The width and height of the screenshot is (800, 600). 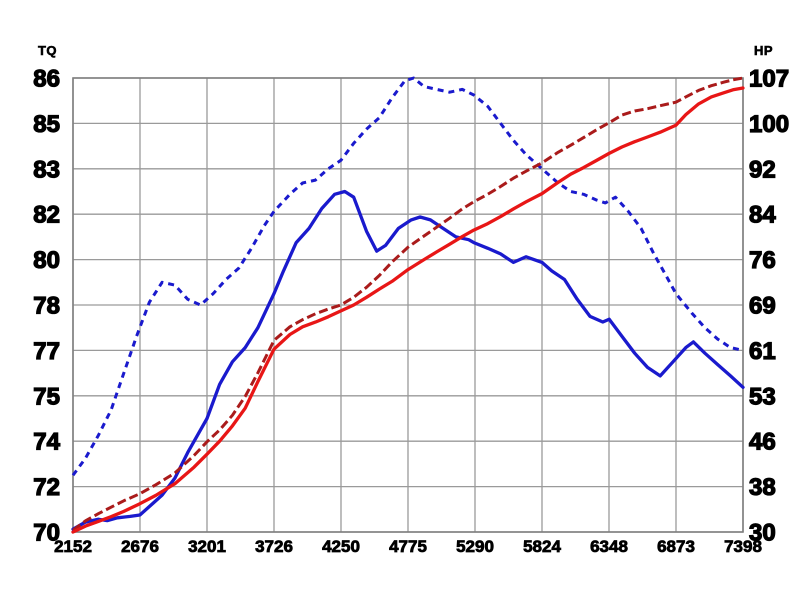 I want to click on left-axis-tick-label: 74, so click(x=46, y=442).